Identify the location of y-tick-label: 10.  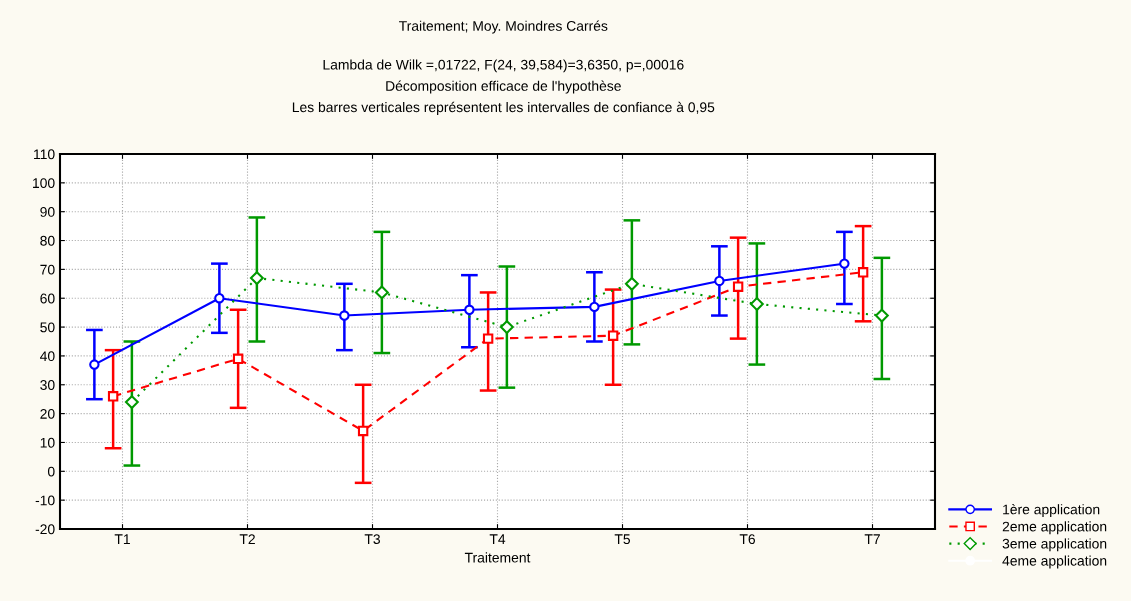
(47, 442).